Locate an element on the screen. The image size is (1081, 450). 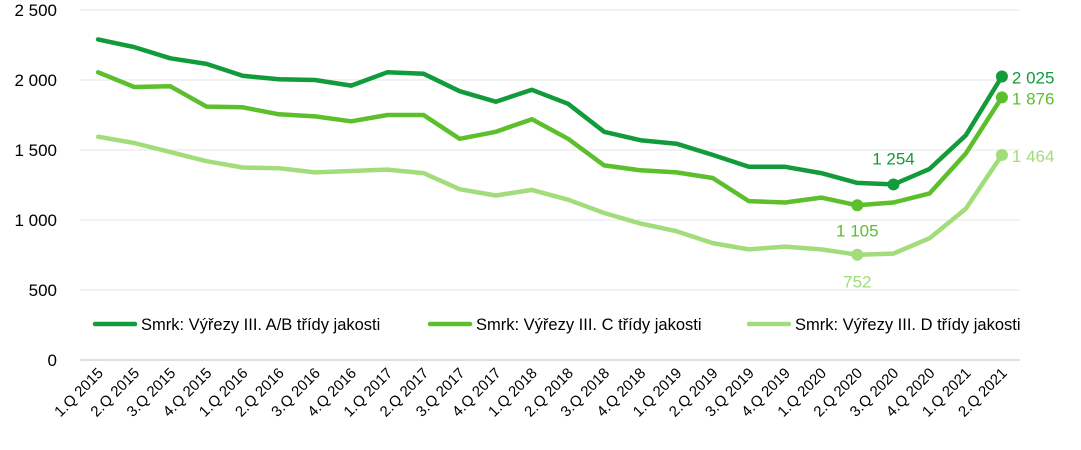
data-labels: 1 254 2 025 1 105 1 876 752 1 464 is located at coordinates (945, 180).